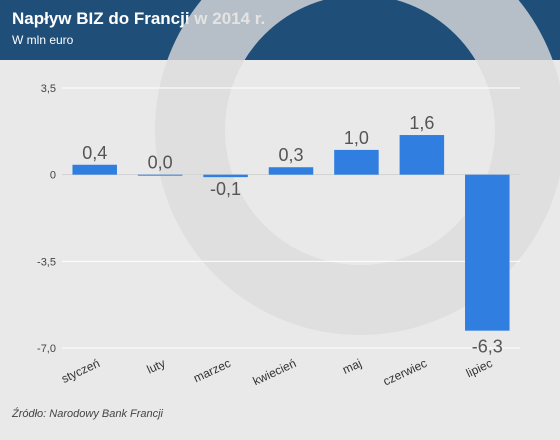 This screenshot has width=560, height=440. What do you see at coordinates (356, 138) in the screenshot?
I see `data-label: 1,0` at bounding box center [356, 138].